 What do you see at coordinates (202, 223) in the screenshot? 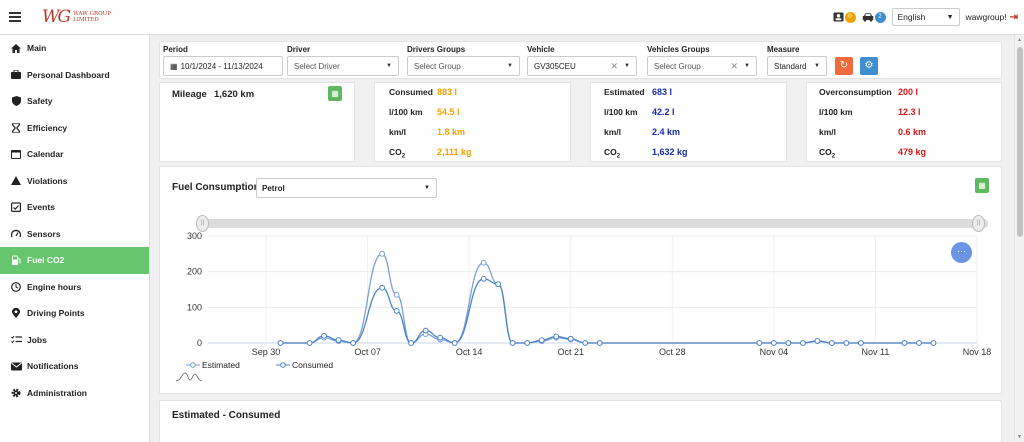
I see `range-slider-left-handle: ||` at bounding box center [202, 223].